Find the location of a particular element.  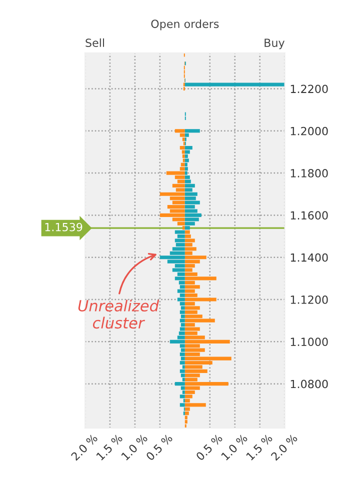

annotation: Unrealized cluster is located at coordinates (119, 314).